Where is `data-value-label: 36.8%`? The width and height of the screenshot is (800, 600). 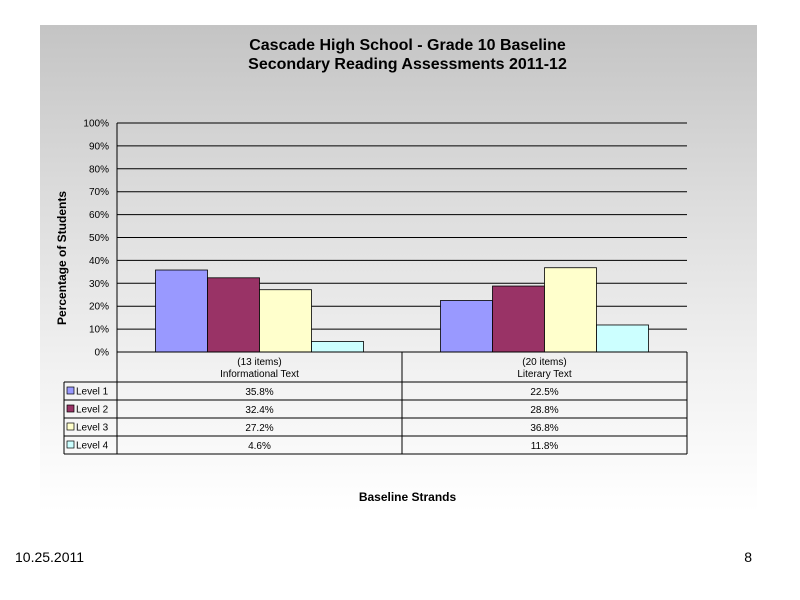
data-value-label: 36.8% is located at coordinates (544, 428).